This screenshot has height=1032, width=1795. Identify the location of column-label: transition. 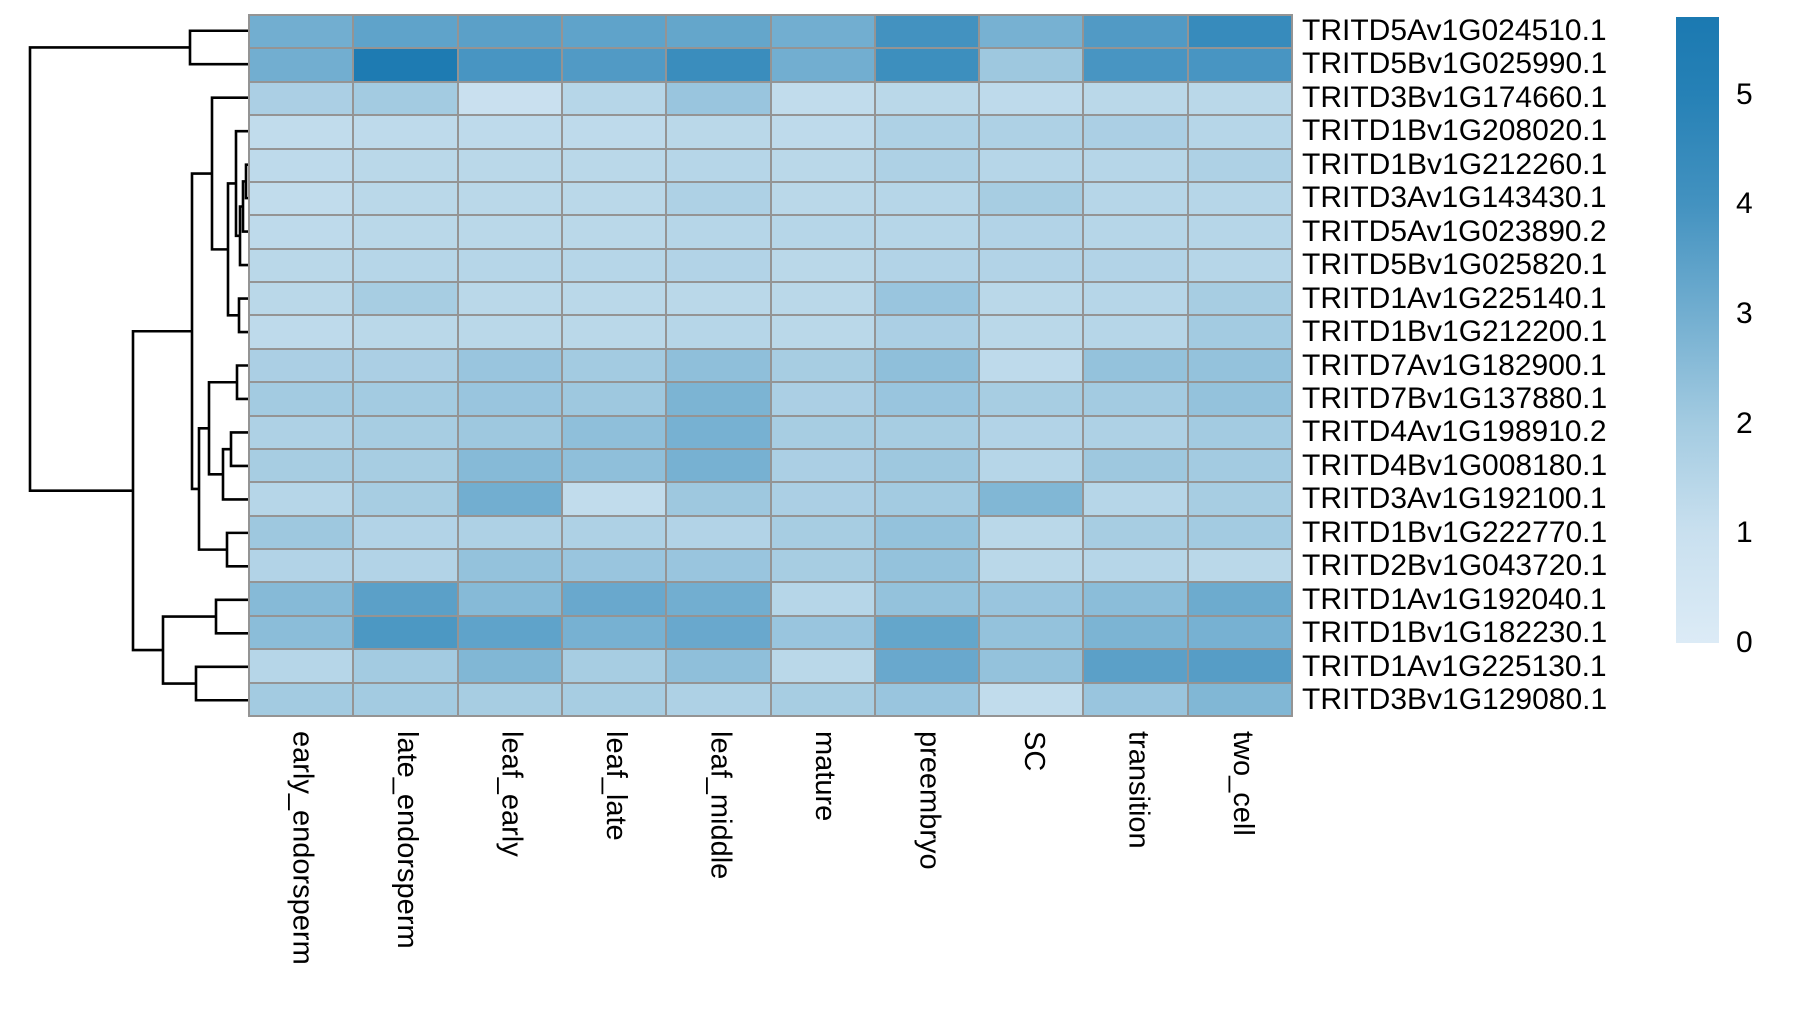
(1138, 790).